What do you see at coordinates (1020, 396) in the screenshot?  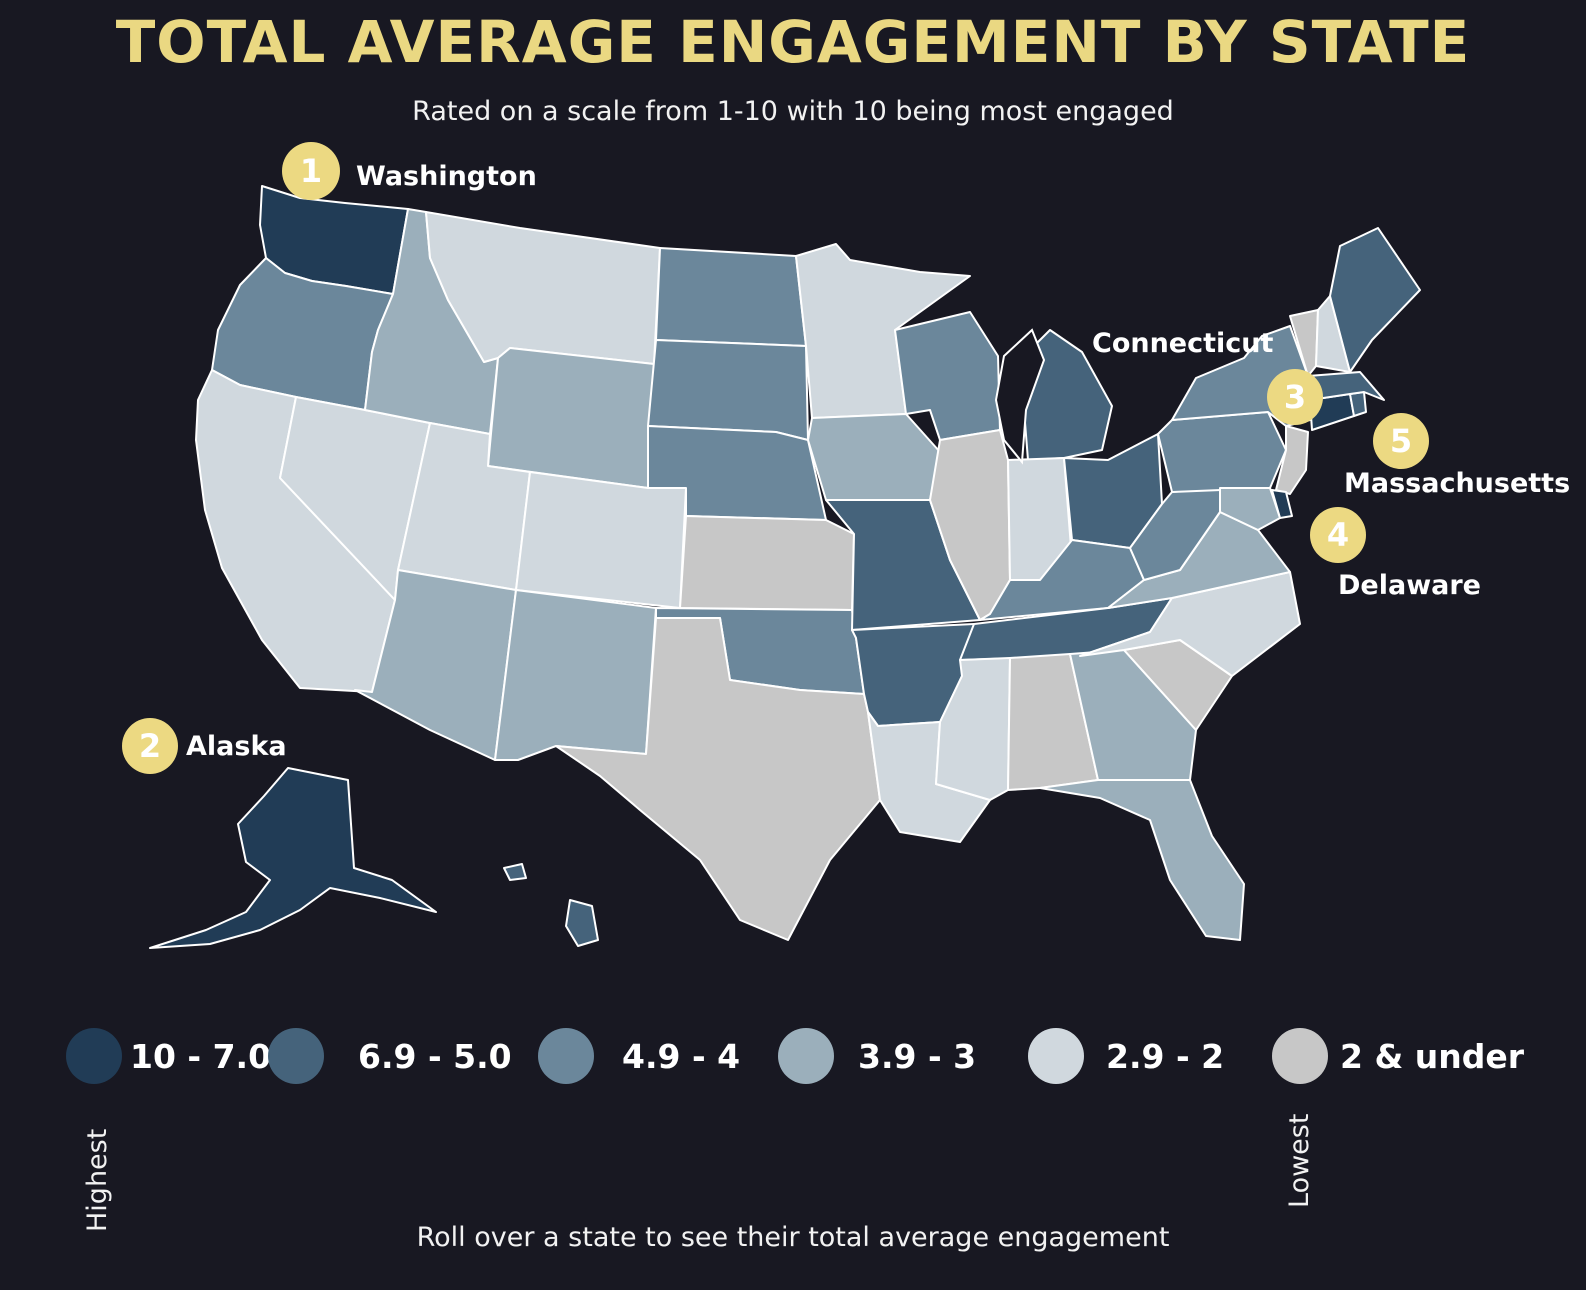 I see `great-lakes` at bounding box center [1020, 396].